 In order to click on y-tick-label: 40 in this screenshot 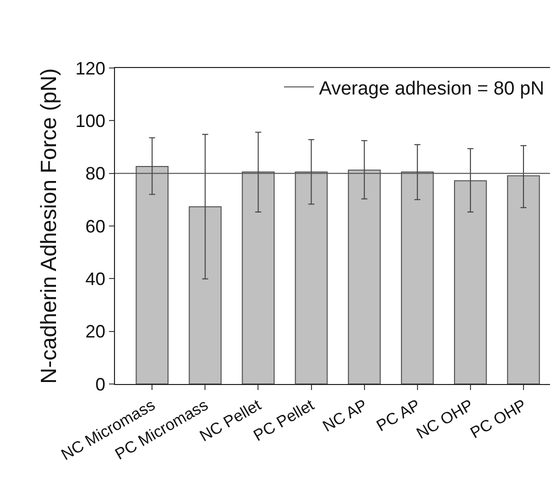, I will do `click(95, 278)`.